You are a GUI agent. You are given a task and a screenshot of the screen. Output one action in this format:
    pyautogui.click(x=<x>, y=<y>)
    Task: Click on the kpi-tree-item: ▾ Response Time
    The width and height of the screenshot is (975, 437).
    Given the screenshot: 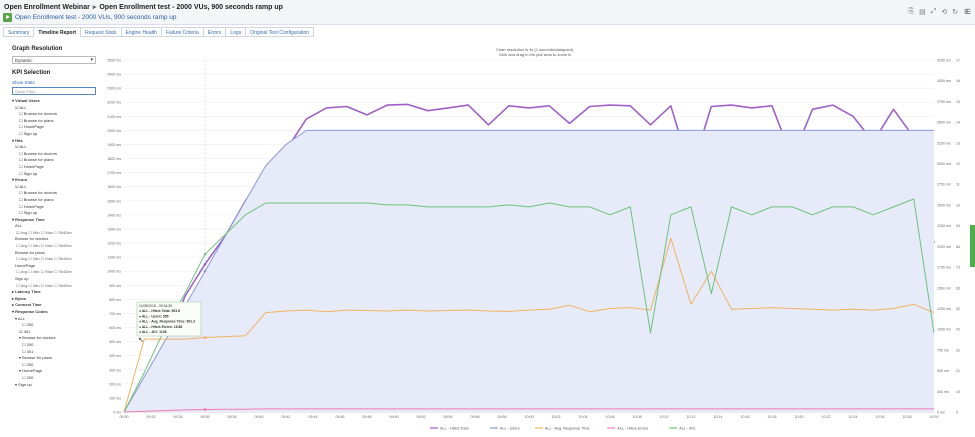 What is the action you would take?
    pyautogui.click(x=28, y=219)
    